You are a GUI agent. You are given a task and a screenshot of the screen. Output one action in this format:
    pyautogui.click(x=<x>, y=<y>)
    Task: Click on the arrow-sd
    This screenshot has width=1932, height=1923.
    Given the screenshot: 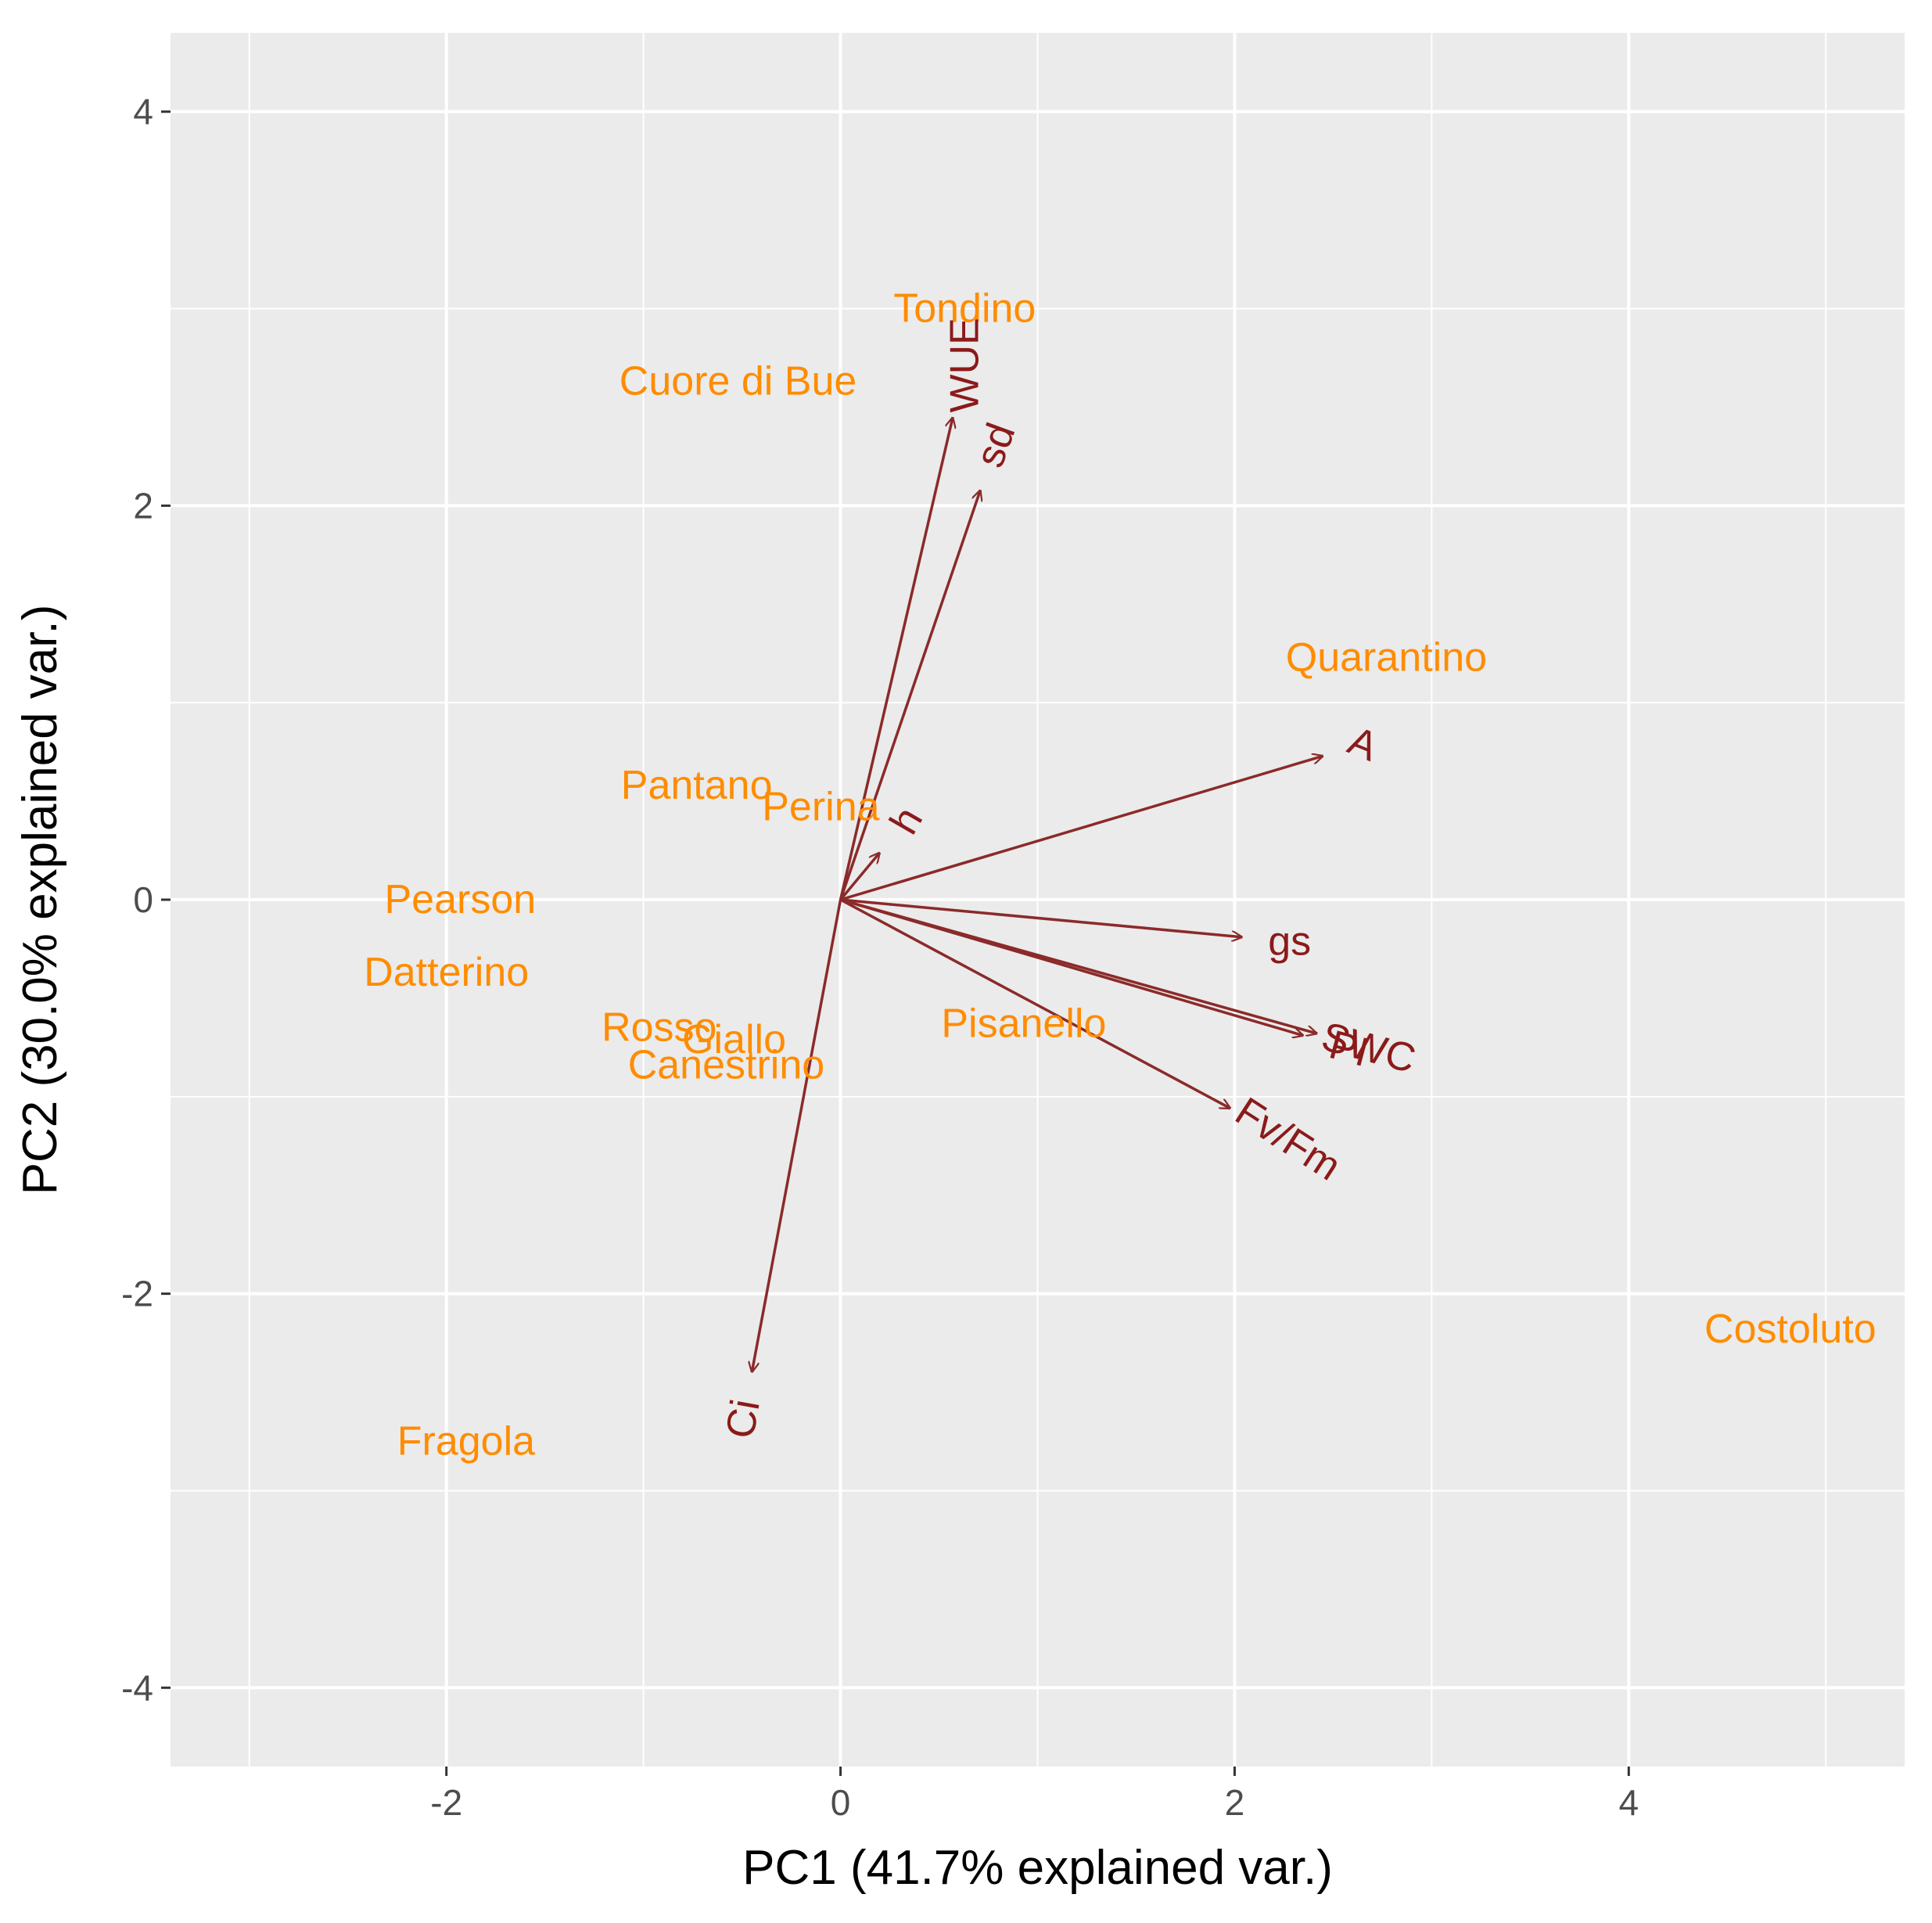 What is the action you would take?
    pyautogui.click(x=910, y=695)
    